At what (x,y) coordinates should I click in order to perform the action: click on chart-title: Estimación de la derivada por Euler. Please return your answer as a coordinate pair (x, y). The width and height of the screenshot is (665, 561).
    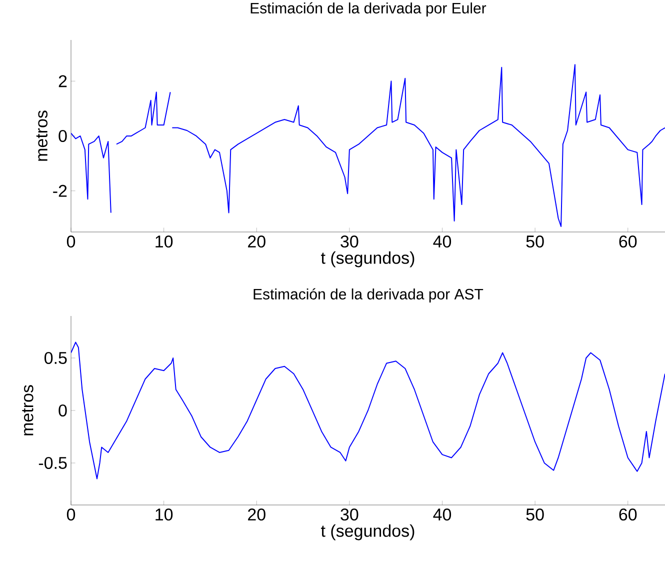
    Looking at the image, I should click on (368, 9).